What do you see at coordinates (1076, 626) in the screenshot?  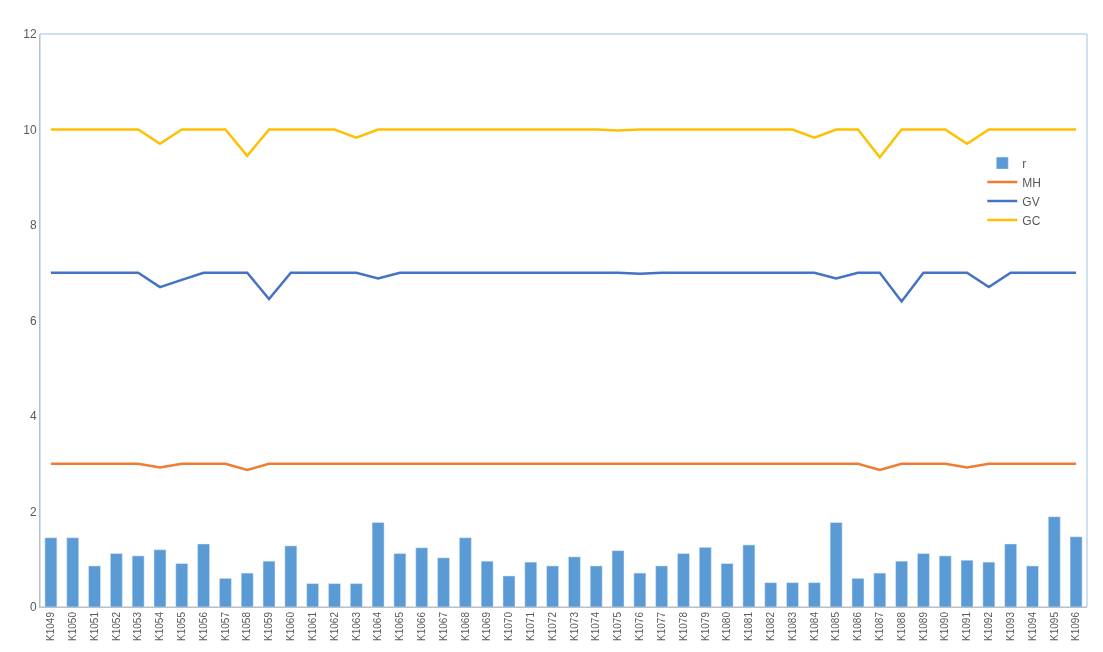 I see `x-tick-label: K1096` at bounding box center [1076, 626].